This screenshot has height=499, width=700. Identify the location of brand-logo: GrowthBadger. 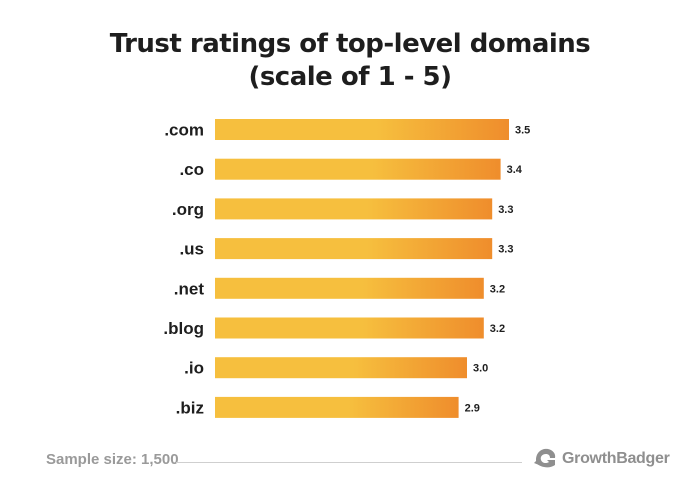
(601, 459).